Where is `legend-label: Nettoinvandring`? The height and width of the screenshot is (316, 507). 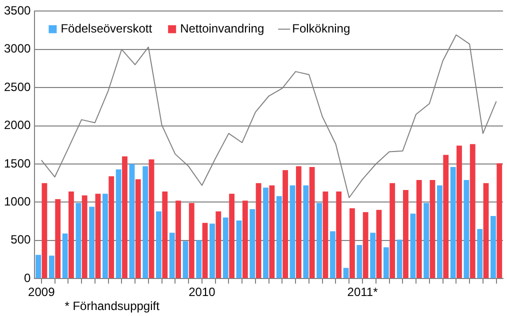 legend-label: Nettoinvandring is located at coordinates (222, 29).